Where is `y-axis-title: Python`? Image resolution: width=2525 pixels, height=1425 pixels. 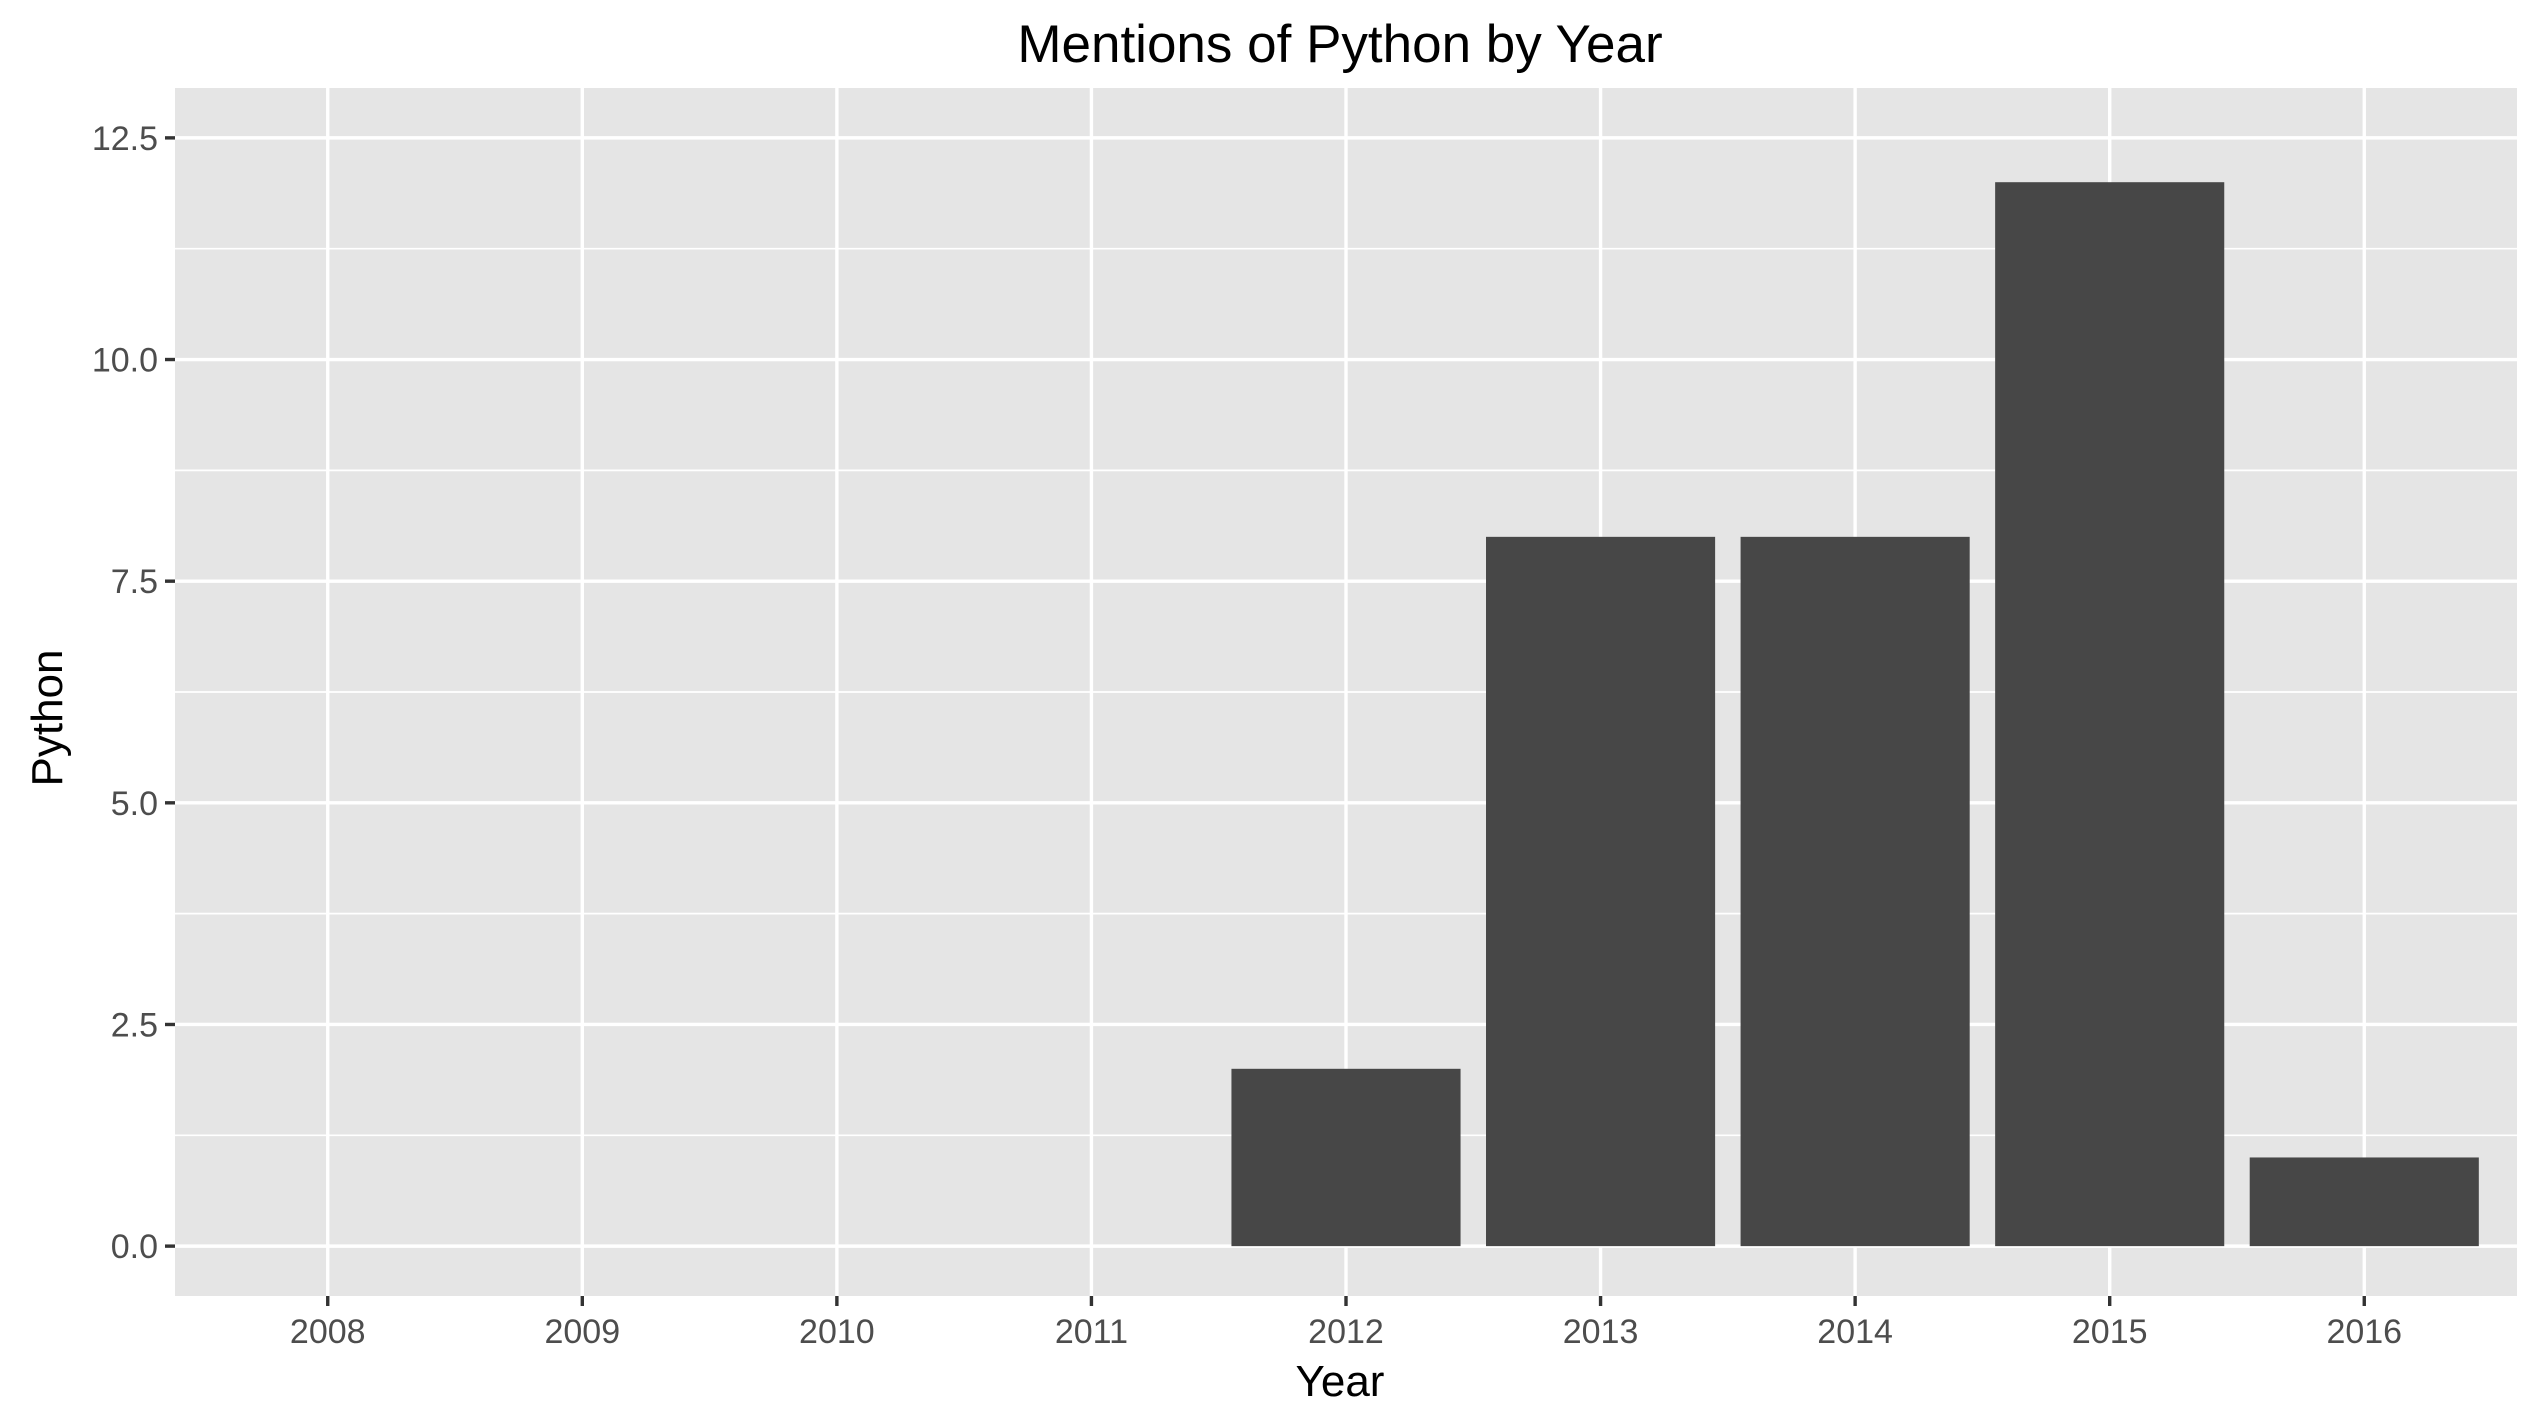
y-axis-title: Python is located at coordinates (47, 718).